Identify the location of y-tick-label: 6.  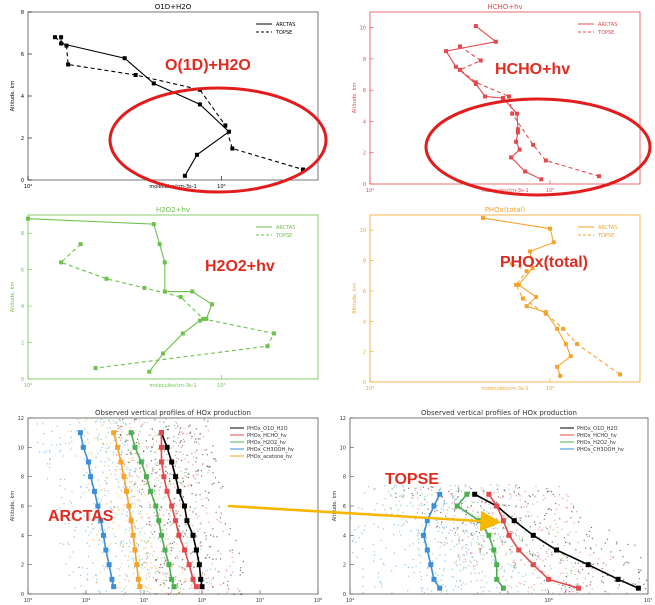
(344, 507).